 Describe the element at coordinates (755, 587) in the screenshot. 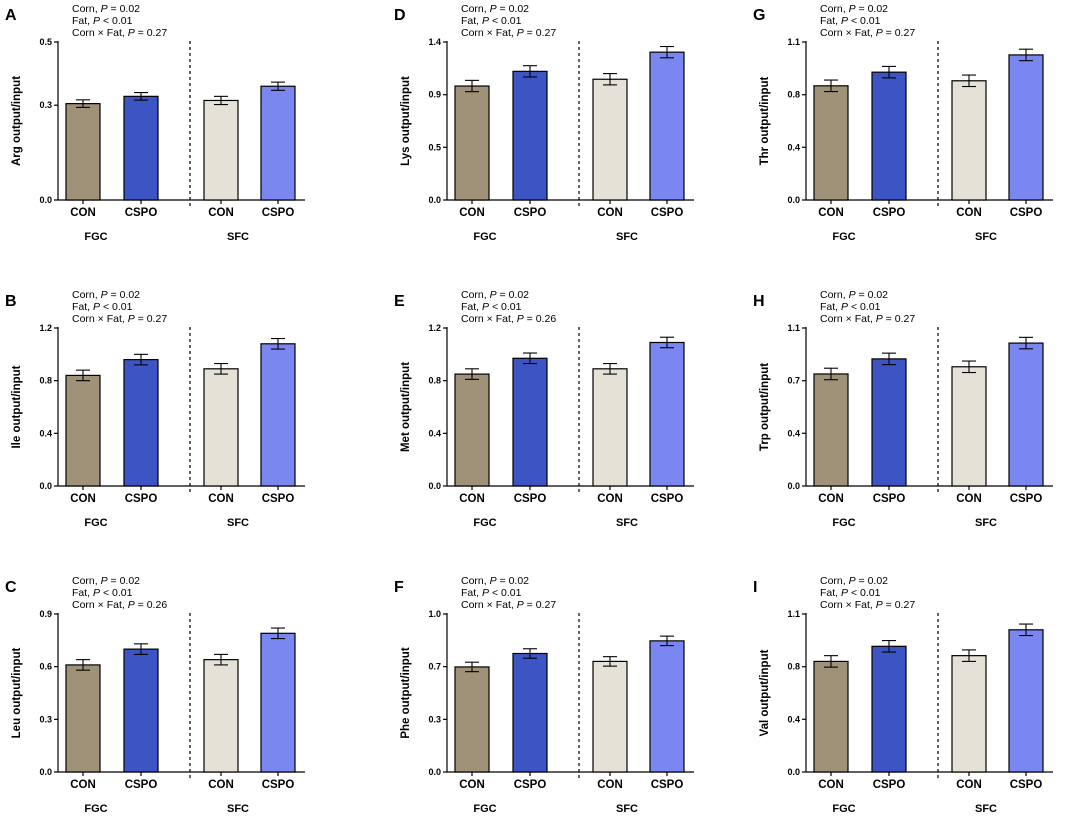

I see `panel-letter: I` at that location.